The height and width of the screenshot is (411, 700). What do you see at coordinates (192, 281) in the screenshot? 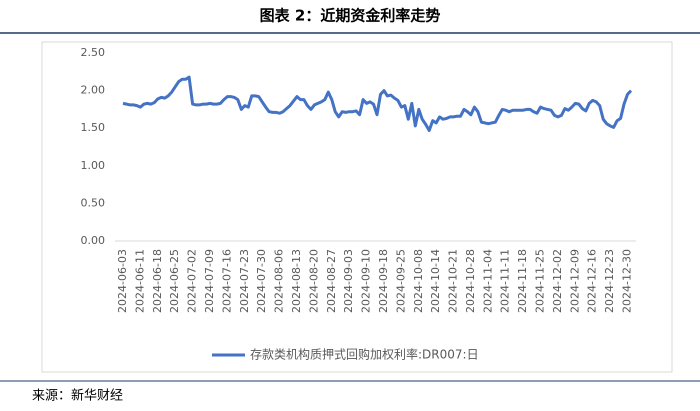
I see `x-tick-label: 2024-07-02` at bounding box center [192, 281].